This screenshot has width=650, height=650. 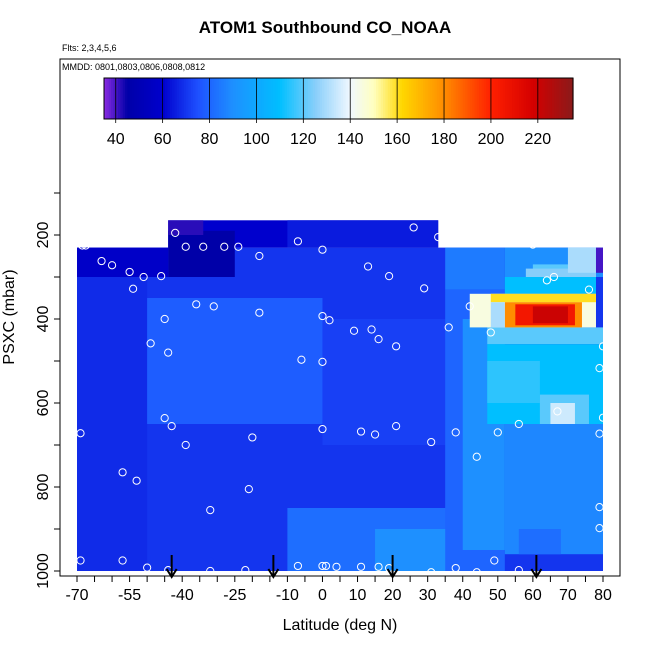 I want to click on y-axis: 200 400 600 800 1000, so click(x=47, y=390).